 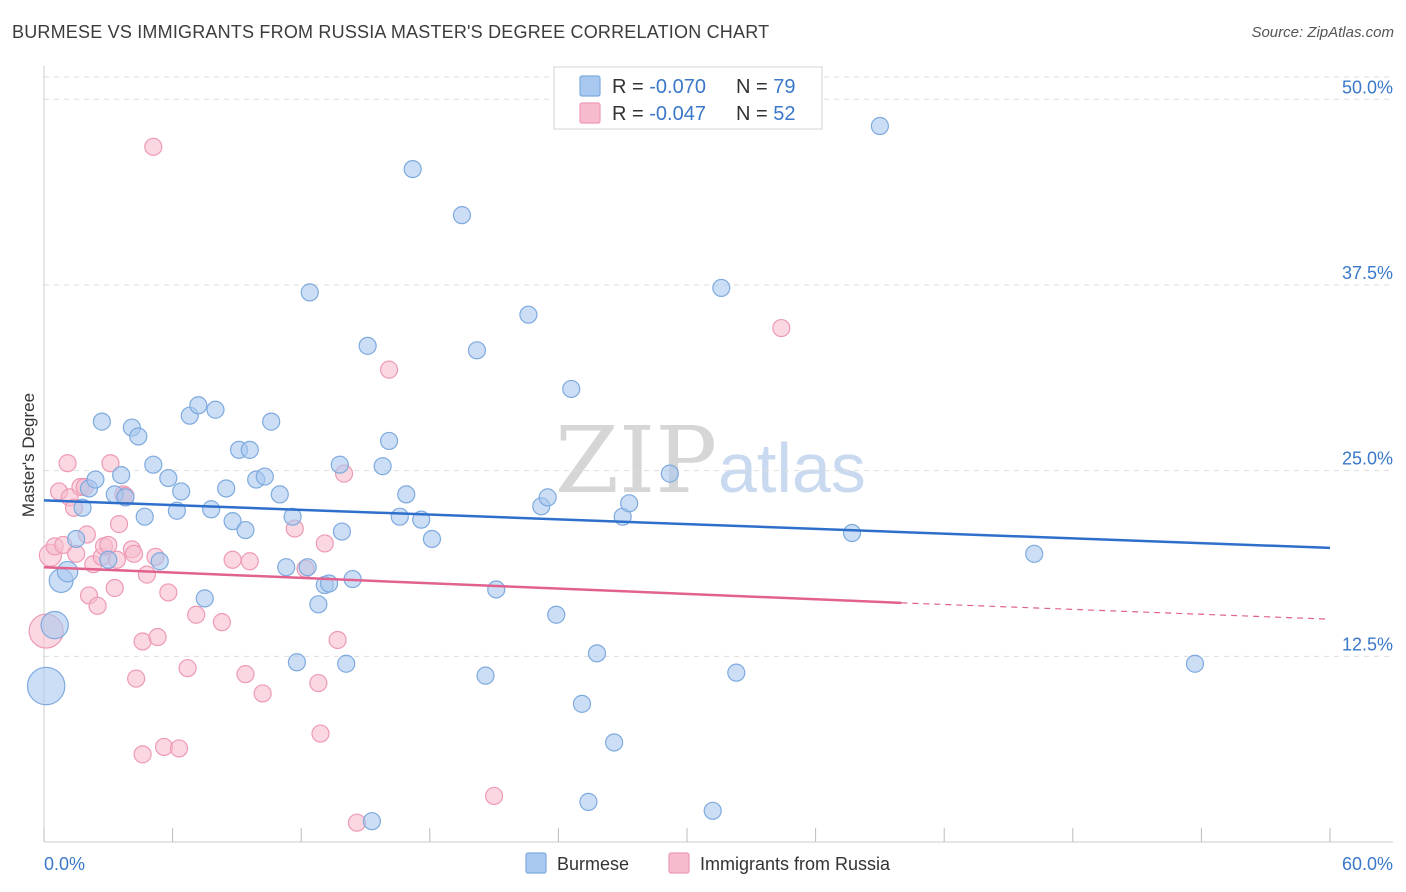 I want to click on y-axis-label: Master's Degree, so click(x=28, y=455).